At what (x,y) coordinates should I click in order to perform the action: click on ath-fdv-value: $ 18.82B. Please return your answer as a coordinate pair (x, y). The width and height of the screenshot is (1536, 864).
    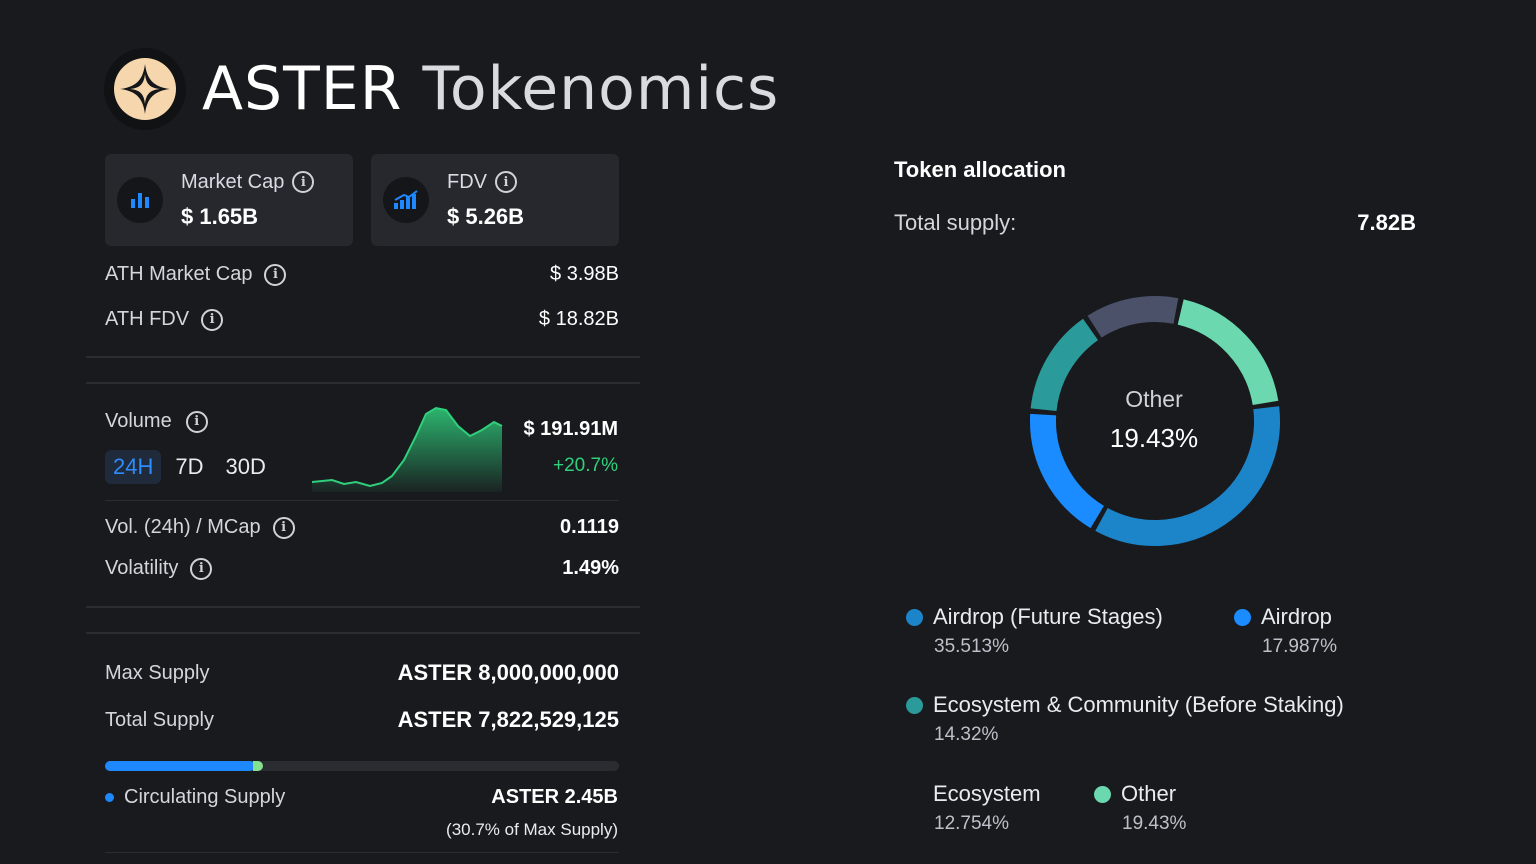
    Looking at the image, I should click on (578, 319).